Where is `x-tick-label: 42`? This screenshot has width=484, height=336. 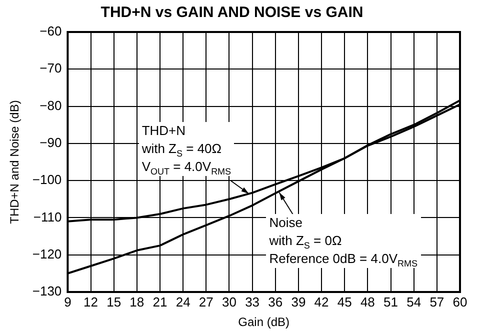 x-tick-label: 42 is located at coordinates (321, 302).